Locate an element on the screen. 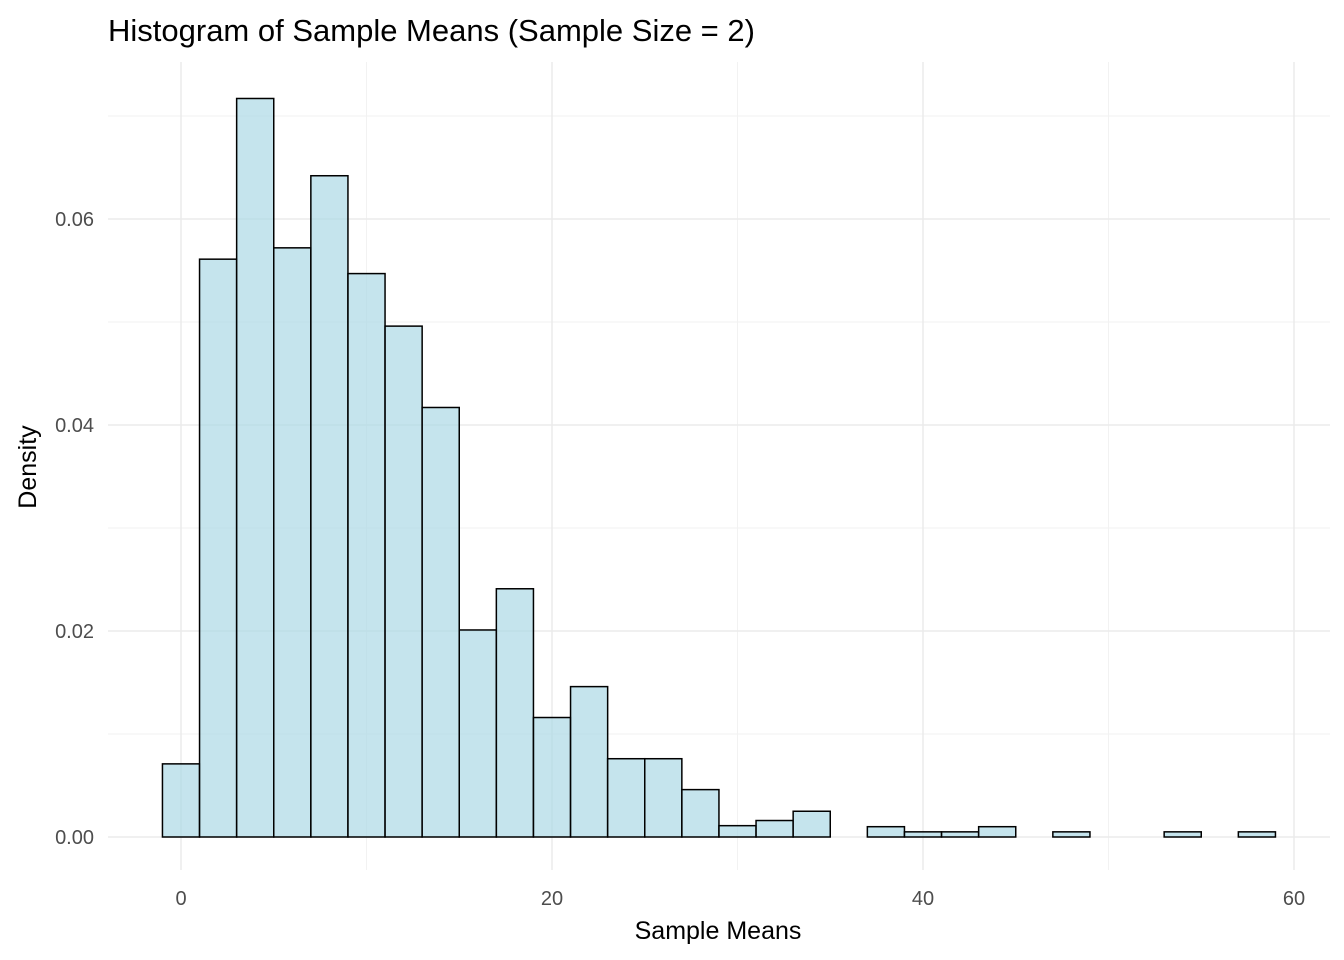  y-tick-label: 0.00 is located at coordinates (74, 838).